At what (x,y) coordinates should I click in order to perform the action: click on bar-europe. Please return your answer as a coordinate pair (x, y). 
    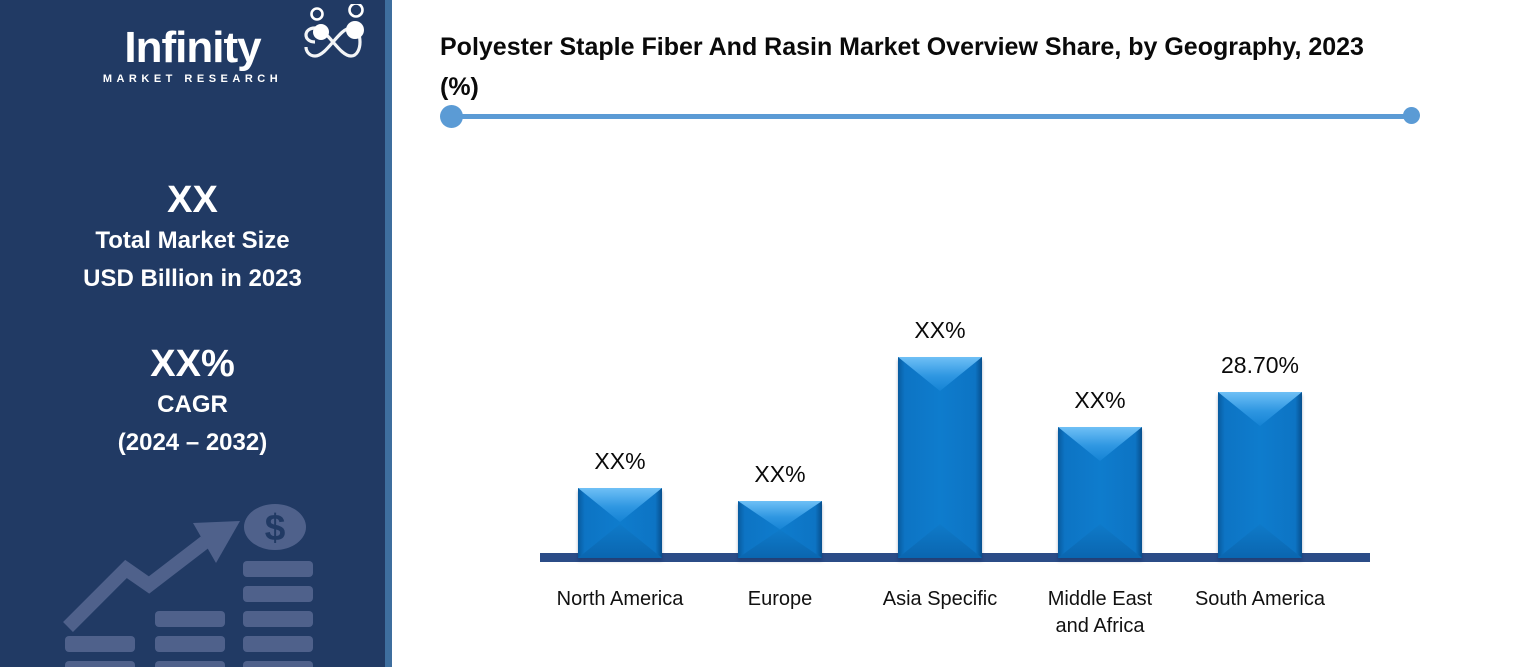
    Looking at the image, I should click on (780, 529).